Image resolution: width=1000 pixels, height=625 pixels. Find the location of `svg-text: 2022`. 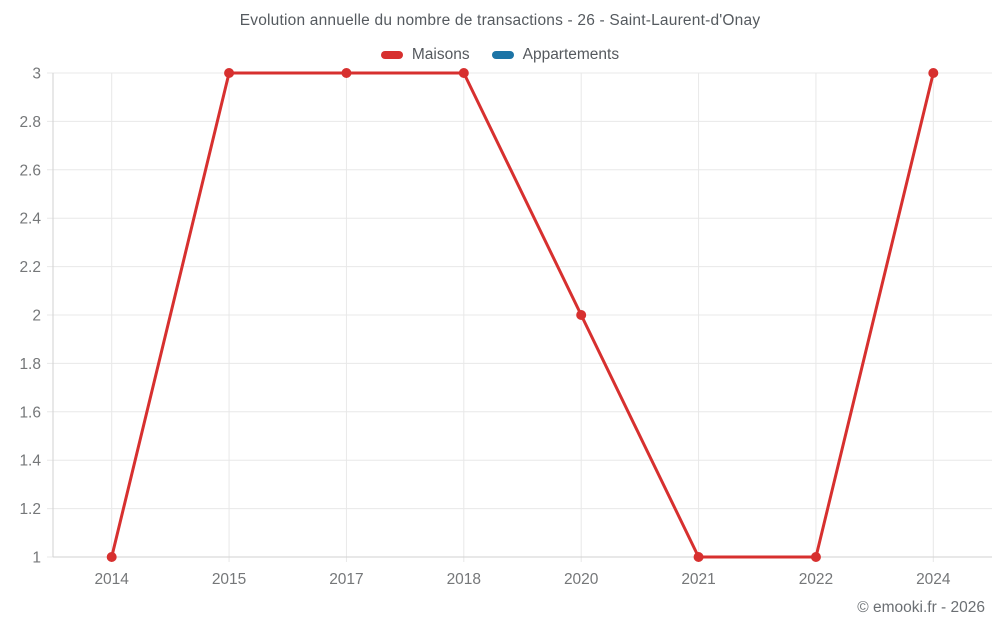

svg-text: 2022 is located at coordinates (816, 579).